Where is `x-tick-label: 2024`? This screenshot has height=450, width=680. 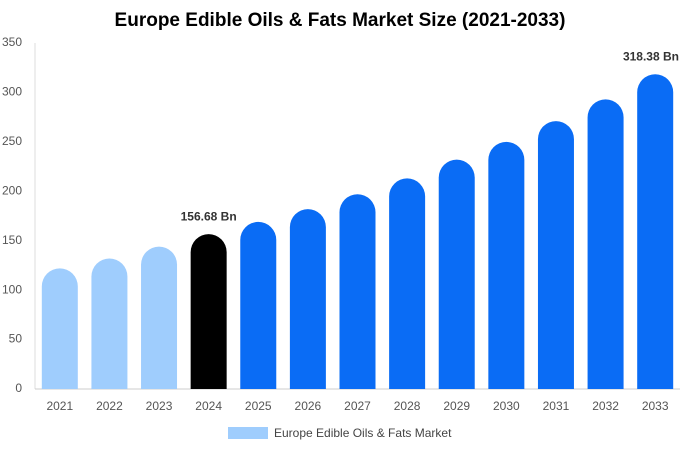
x-tick-label: 2024 is located at coordinates (208, 406).